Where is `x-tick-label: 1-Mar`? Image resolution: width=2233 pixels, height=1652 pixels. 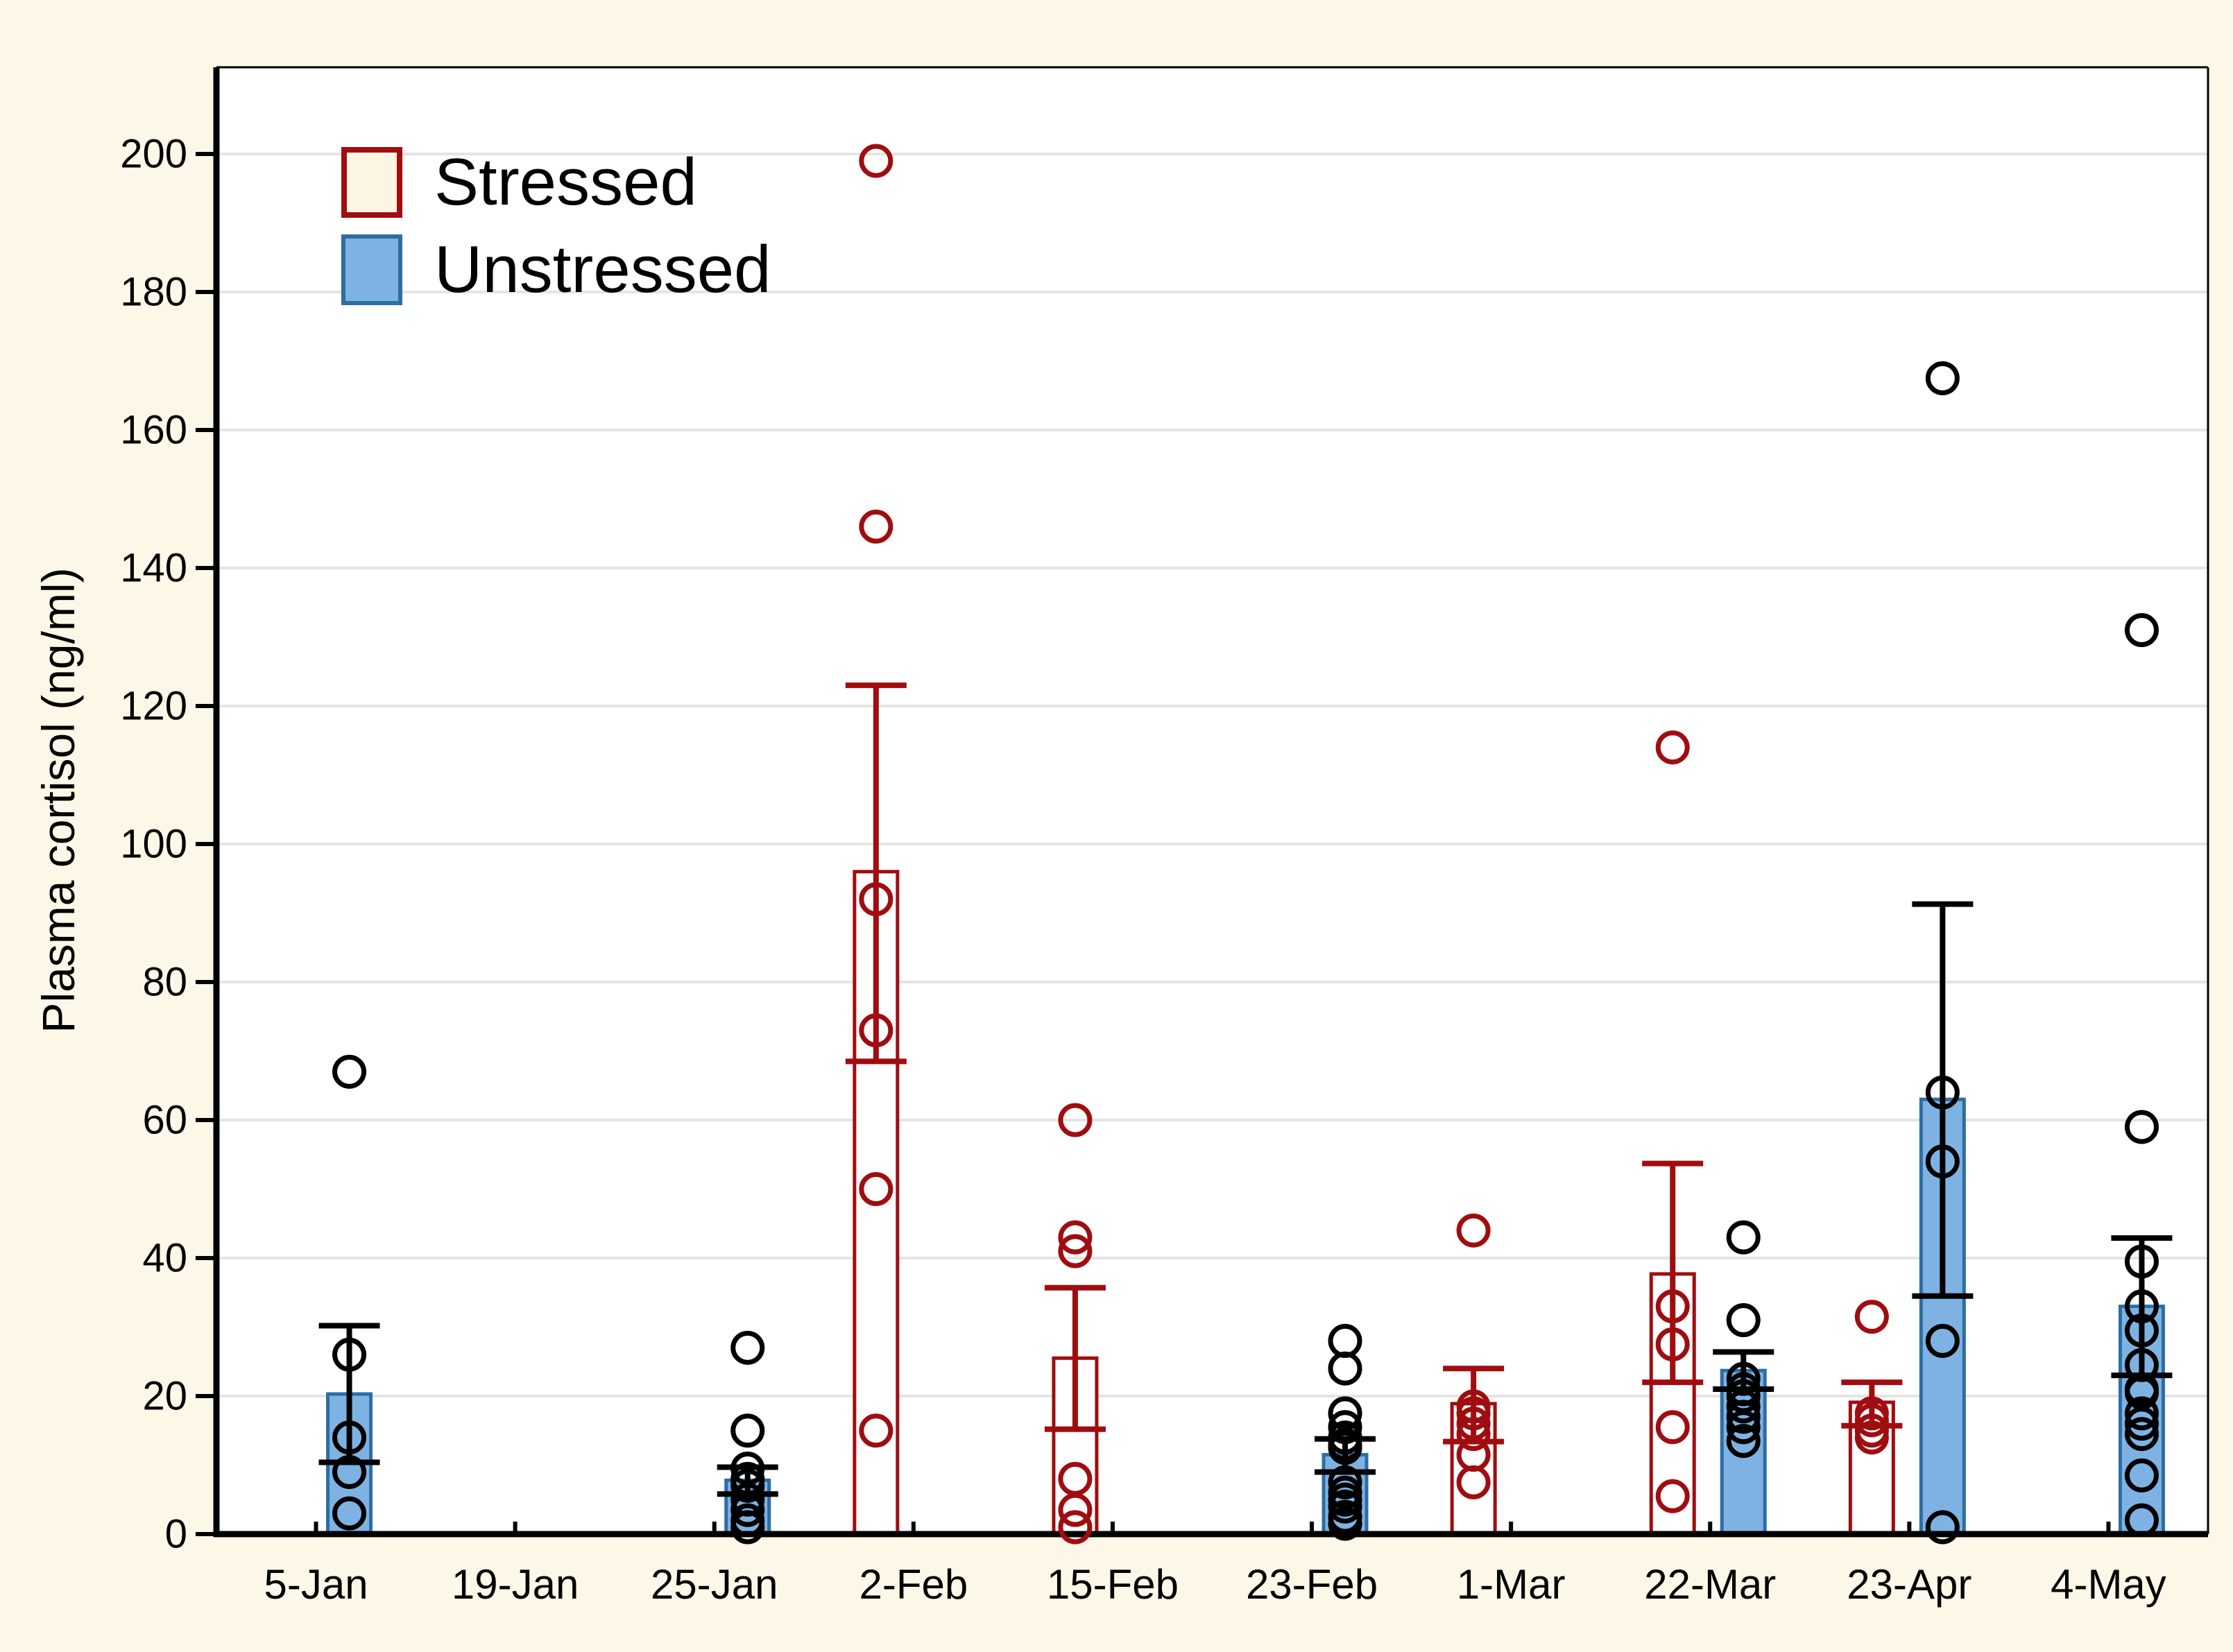 x-tick-label: 1-Mar is located at coordinates (1511, 1584).